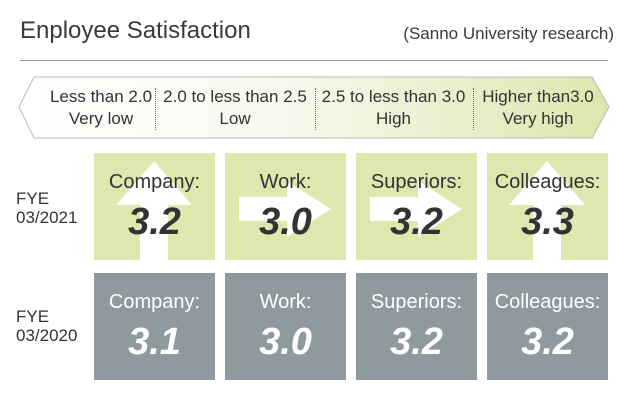 Image resolution: width=628 pixels, height=400 pixels. Describe the element at coordinates (538, 118) in the screenshot. I see `scale-level: Very high` at that location.